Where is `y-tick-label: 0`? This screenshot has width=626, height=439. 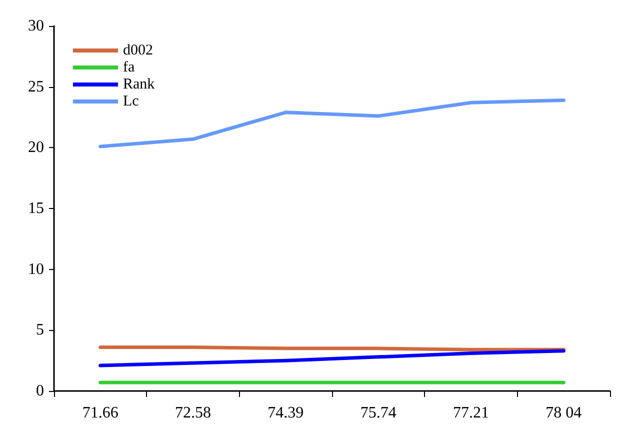 y-tick-label: 0 is located at coordinates (40, 391).